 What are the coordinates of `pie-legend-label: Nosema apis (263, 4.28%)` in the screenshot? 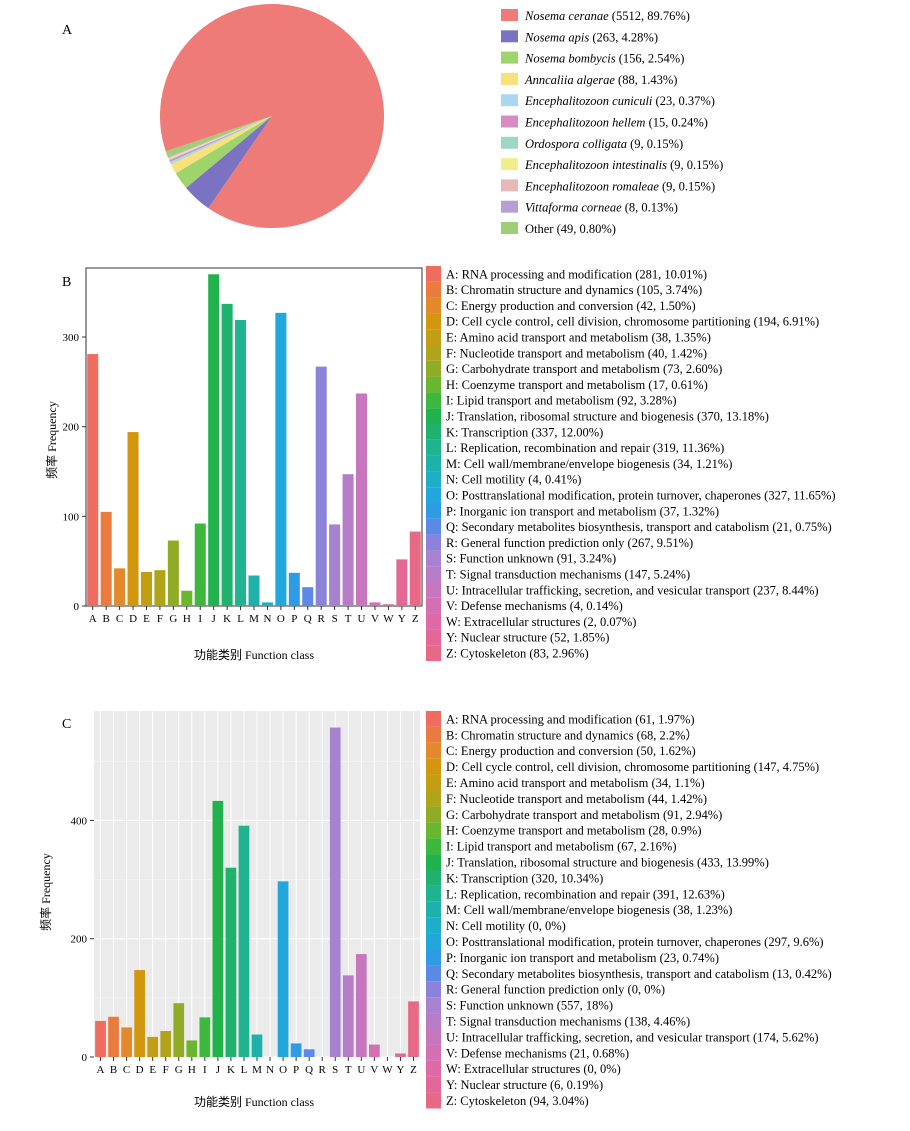 It's located at (591, 37).